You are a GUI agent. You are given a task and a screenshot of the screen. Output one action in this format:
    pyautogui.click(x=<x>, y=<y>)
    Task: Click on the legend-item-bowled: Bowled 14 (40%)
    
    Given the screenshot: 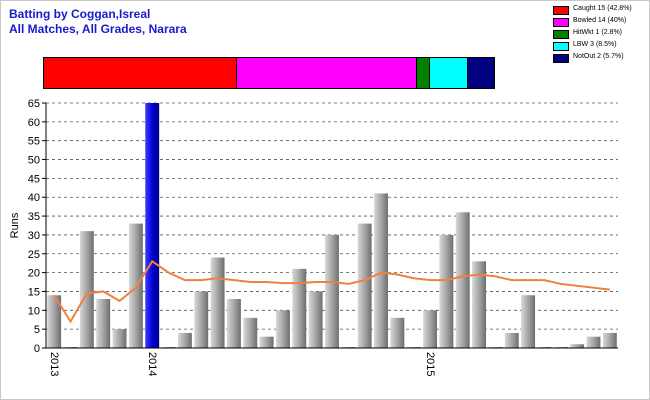 What is the action you would take?
    pyautogui.click(x=597, y=22)
    